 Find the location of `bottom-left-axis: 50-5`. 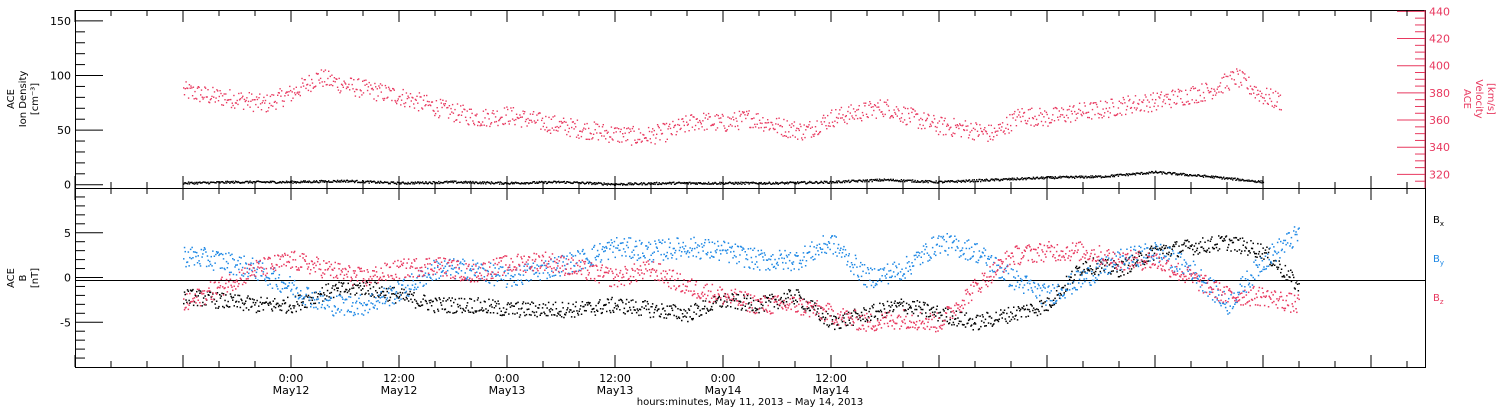

bottom-left-axis: 50-5 is located at coordinates (81, 277).